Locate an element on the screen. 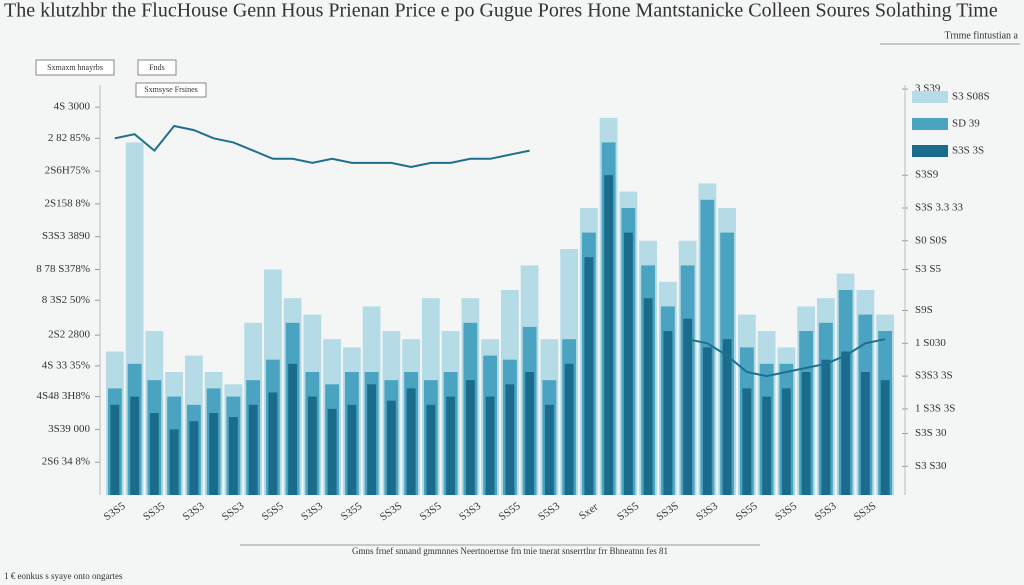 This screenshot has width=1024, height=585. y-tick-label: 2S158 8% is located at coordinates (67, 203).